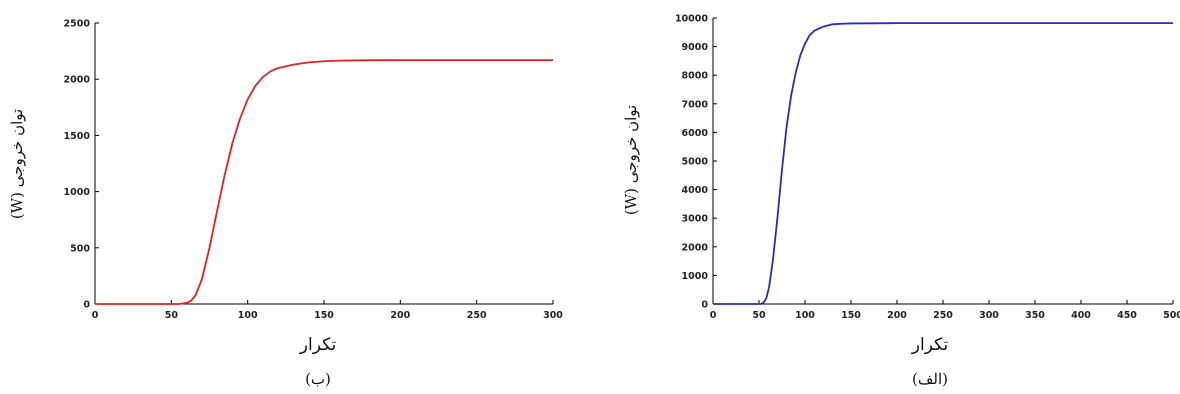  Describe the element at coordinates (695, 219) in the screenshot. I see `y-tick-label: 3000` at that location.